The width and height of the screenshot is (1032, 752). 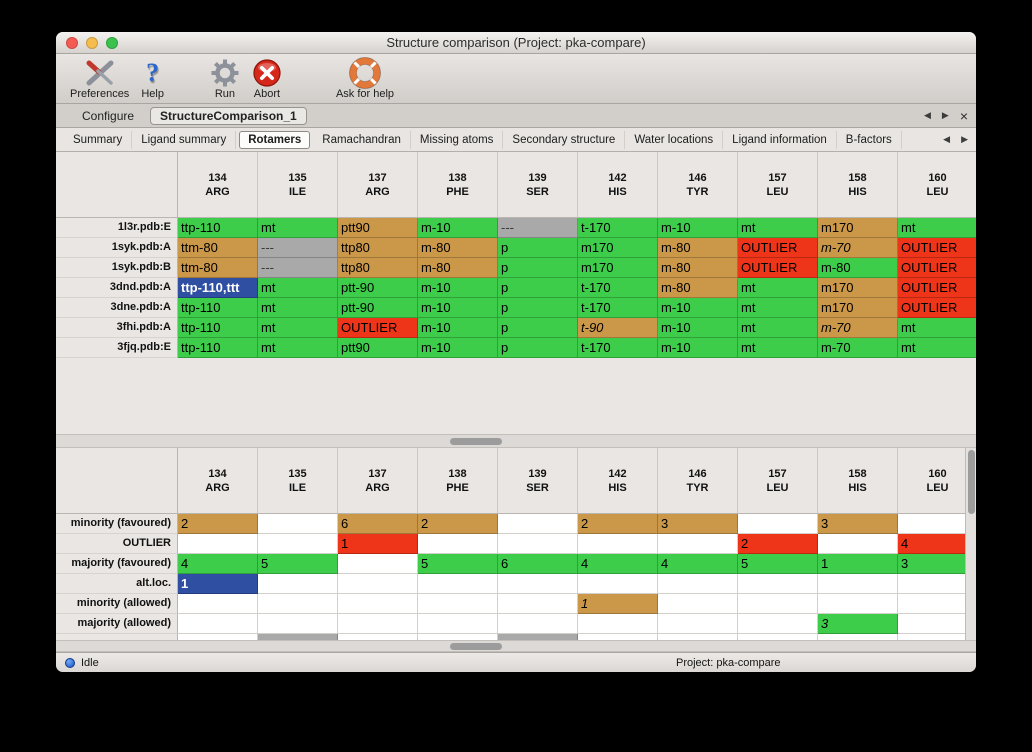 I want to click on row-label: OUTLIER, so click(x=117, y=544).